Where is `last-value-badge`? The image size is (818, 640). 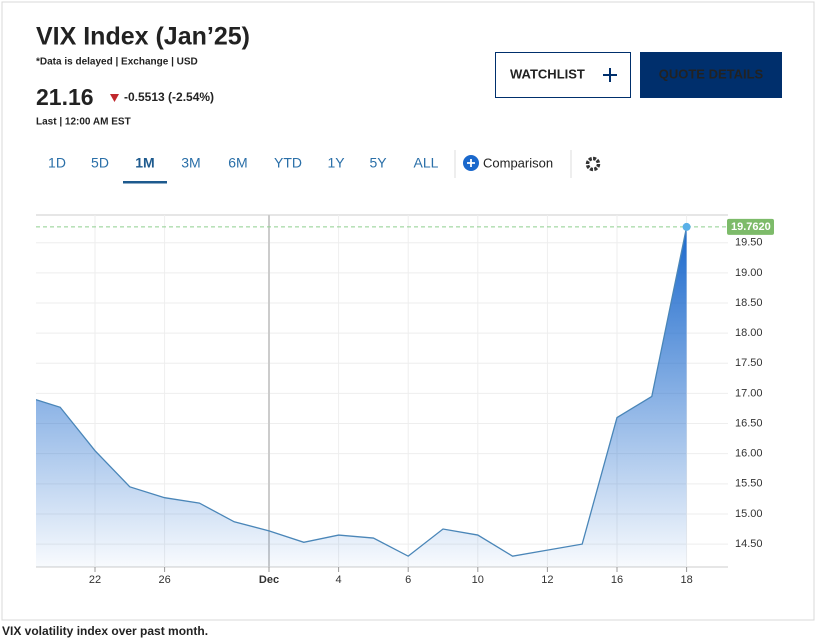
last-value-badge is located at coordinates (750, 226).